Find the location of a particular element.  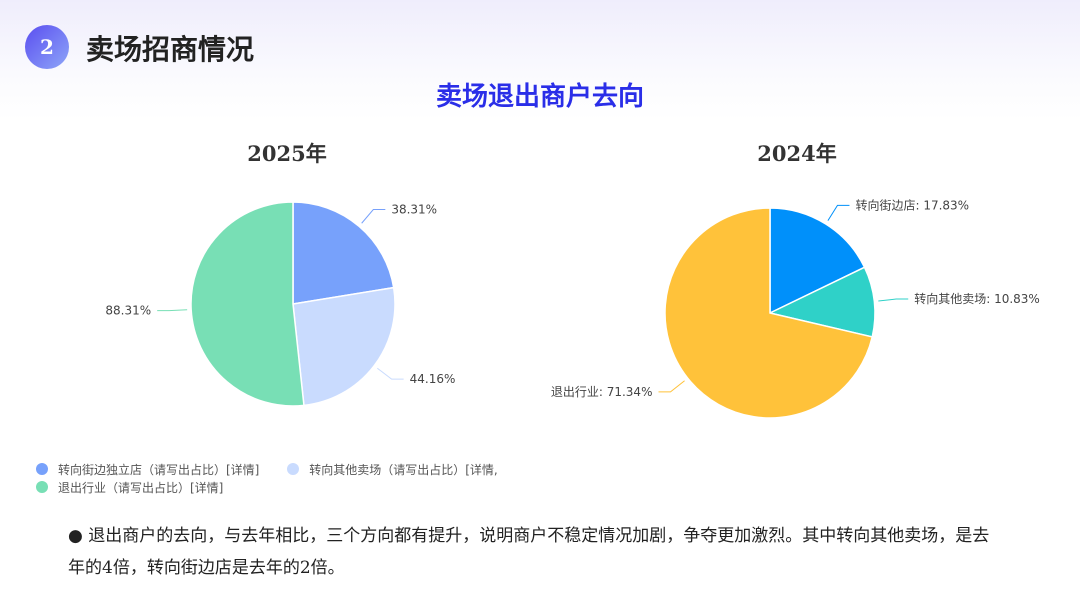

legend-label: 转向街边独立店（请写出占比）[详情] is located at coordinates (159, 469).